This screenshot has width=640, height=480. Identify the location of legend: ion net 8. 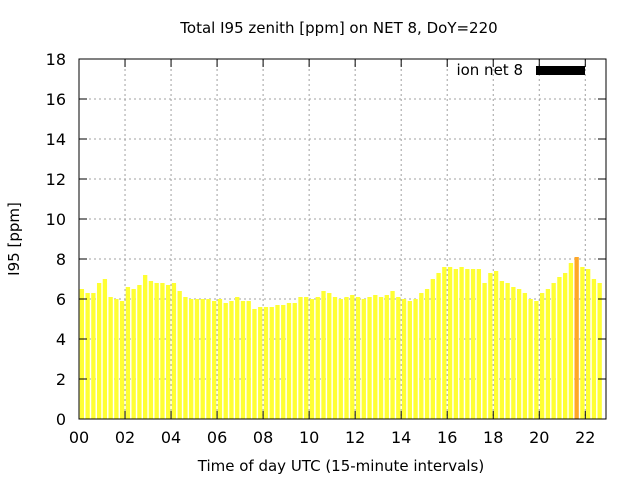
(520, 70).